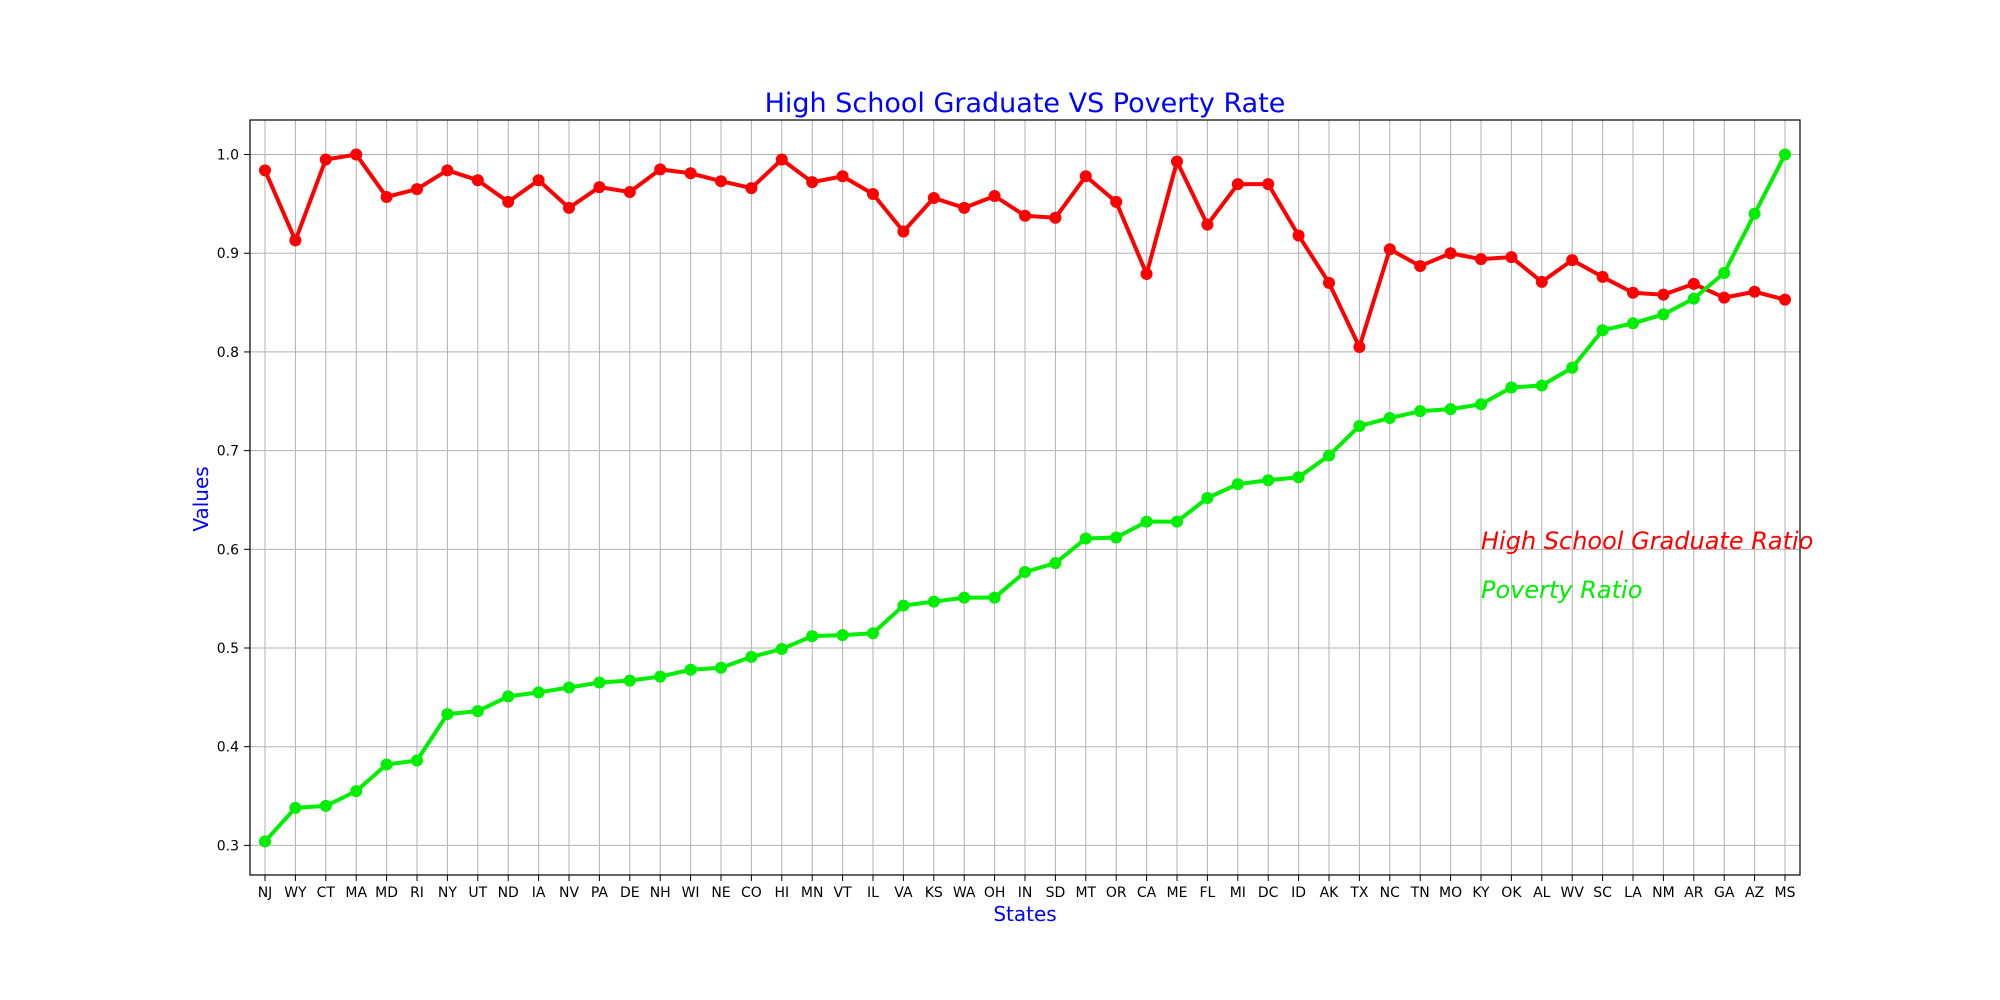 The height and width of the screenshot is (1000, 2000). I want to click on x-tick-label: WI, so click(691, 893).